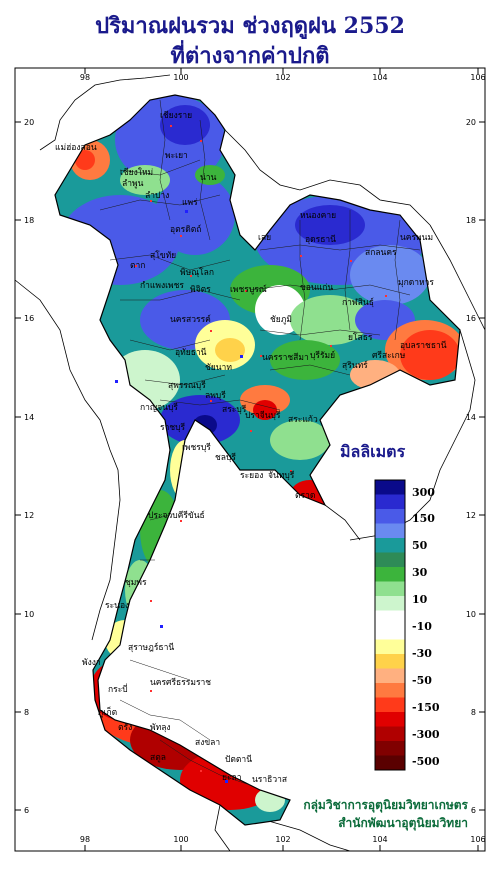 Image resolution: width=500 pixels, height=871 pixels. What do you see at coordinates (263, 415) in the screenshot?
I see `province-label: ปราจีนบุรี` at bounding box center [263, 415].